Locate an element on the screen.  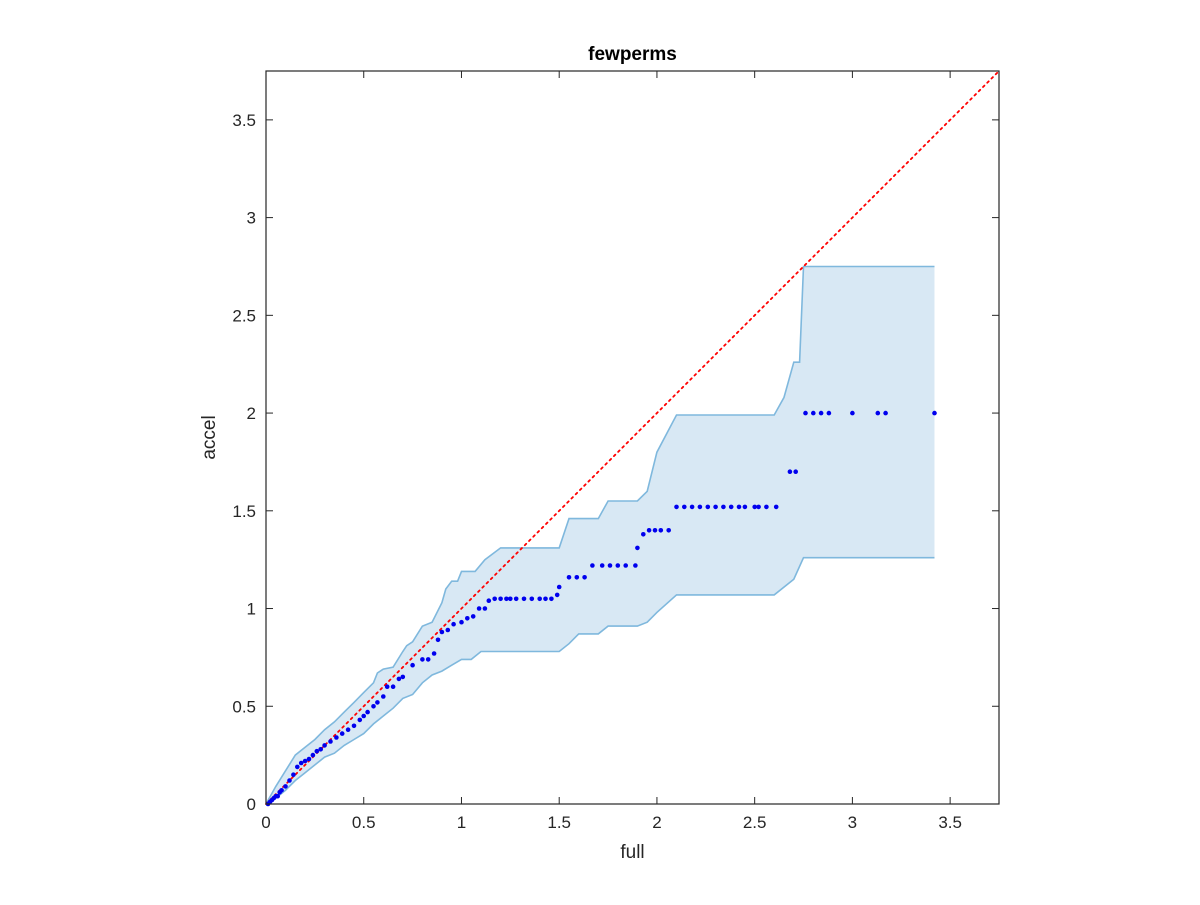
x-tick-label: 1.5 is located at coordinates (559, 822).